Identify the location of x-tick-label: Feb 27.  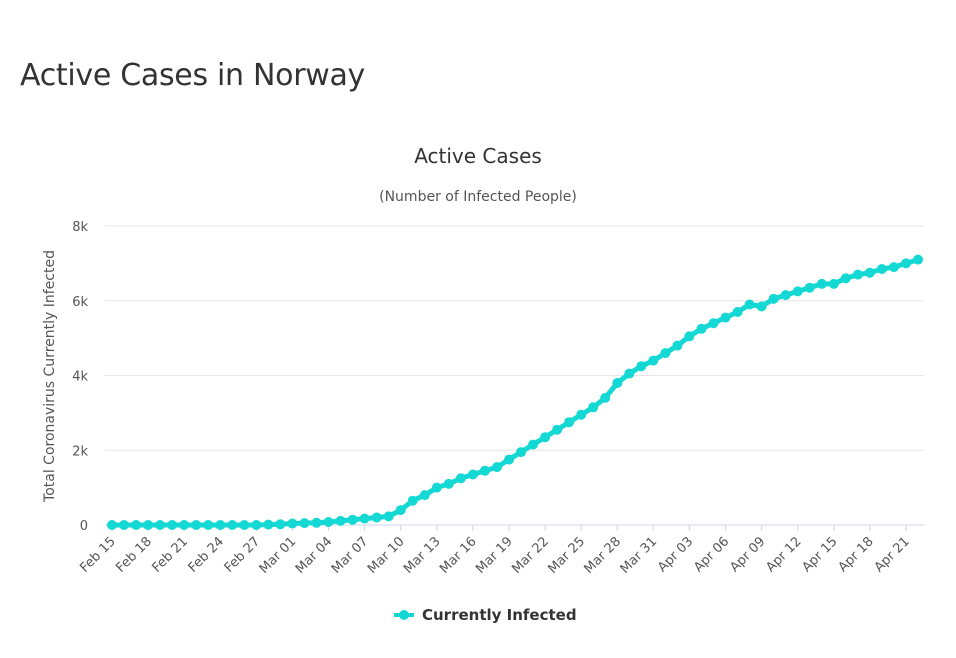
(243, 555).